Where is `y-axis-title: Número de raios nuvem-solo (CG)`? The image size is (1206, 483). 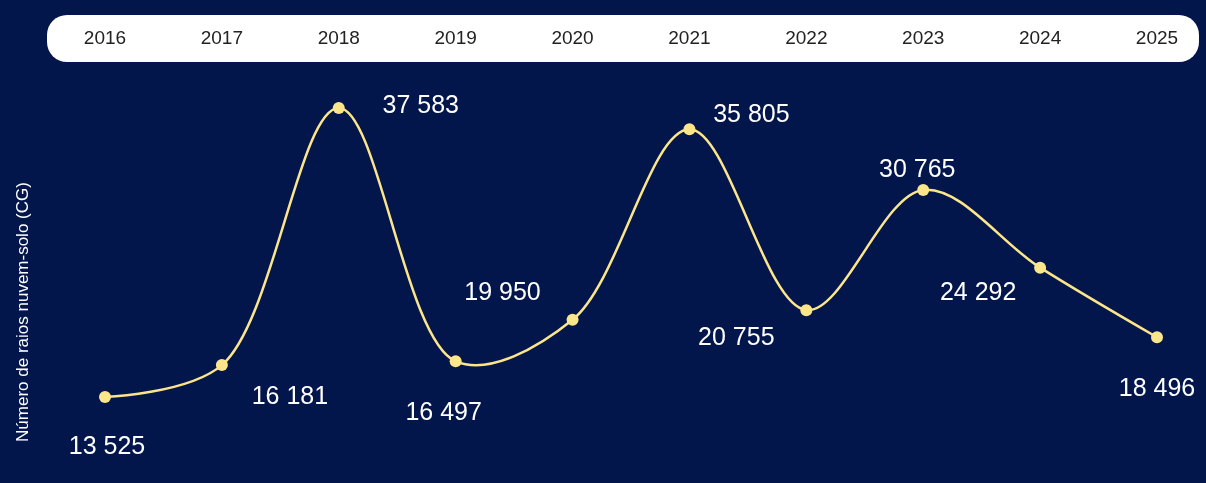 y-axis-title: Número de raios nuvem-solo (CG) is located at coordinates (23, 312).